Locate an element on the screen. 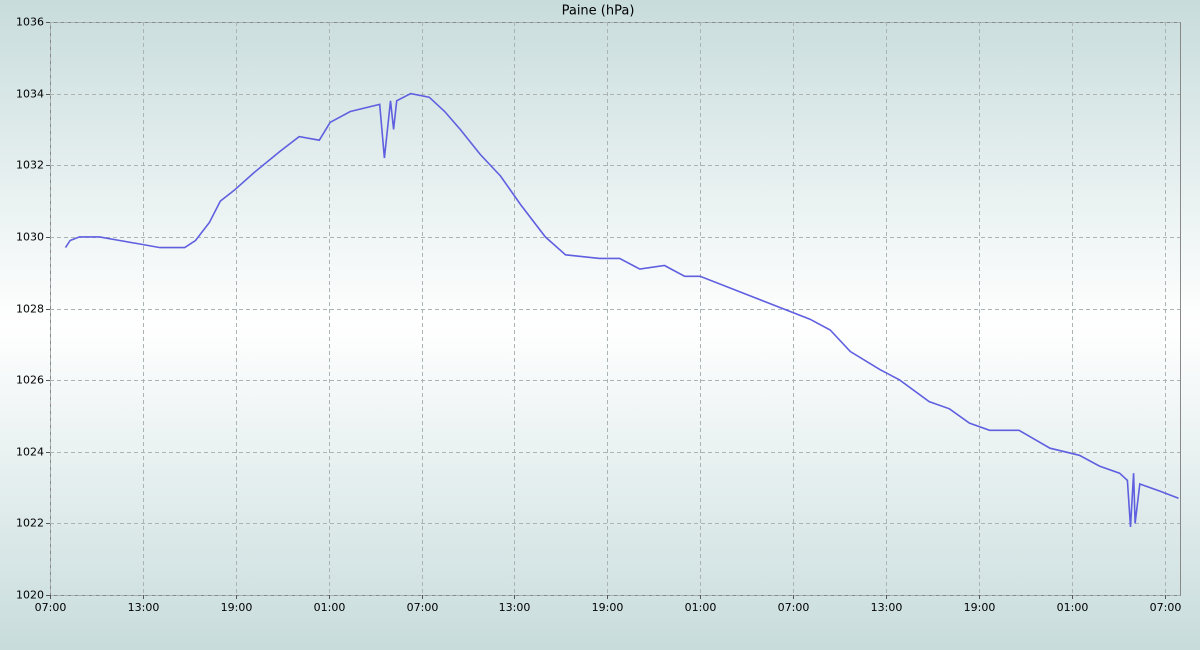 Image resolution: width=1200 pixels, height=650 pixels. y-tick-label: 1028 is located at coordinates (30, 309).